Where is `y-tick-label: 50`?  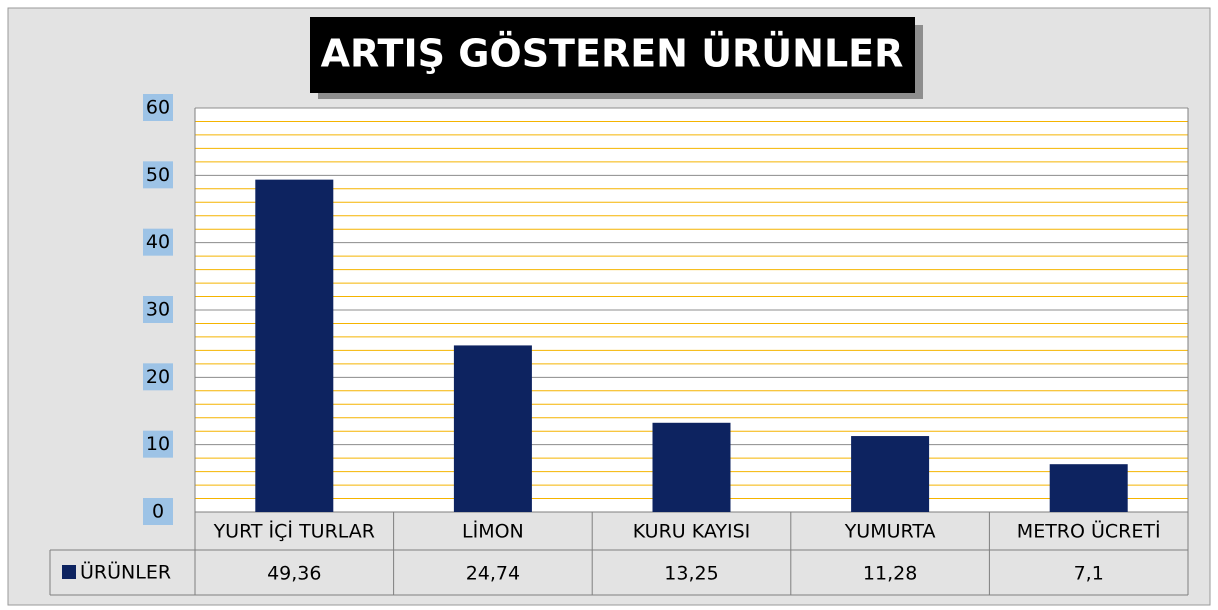
y-tick-label: 50 is located at coordinates (158, 175).